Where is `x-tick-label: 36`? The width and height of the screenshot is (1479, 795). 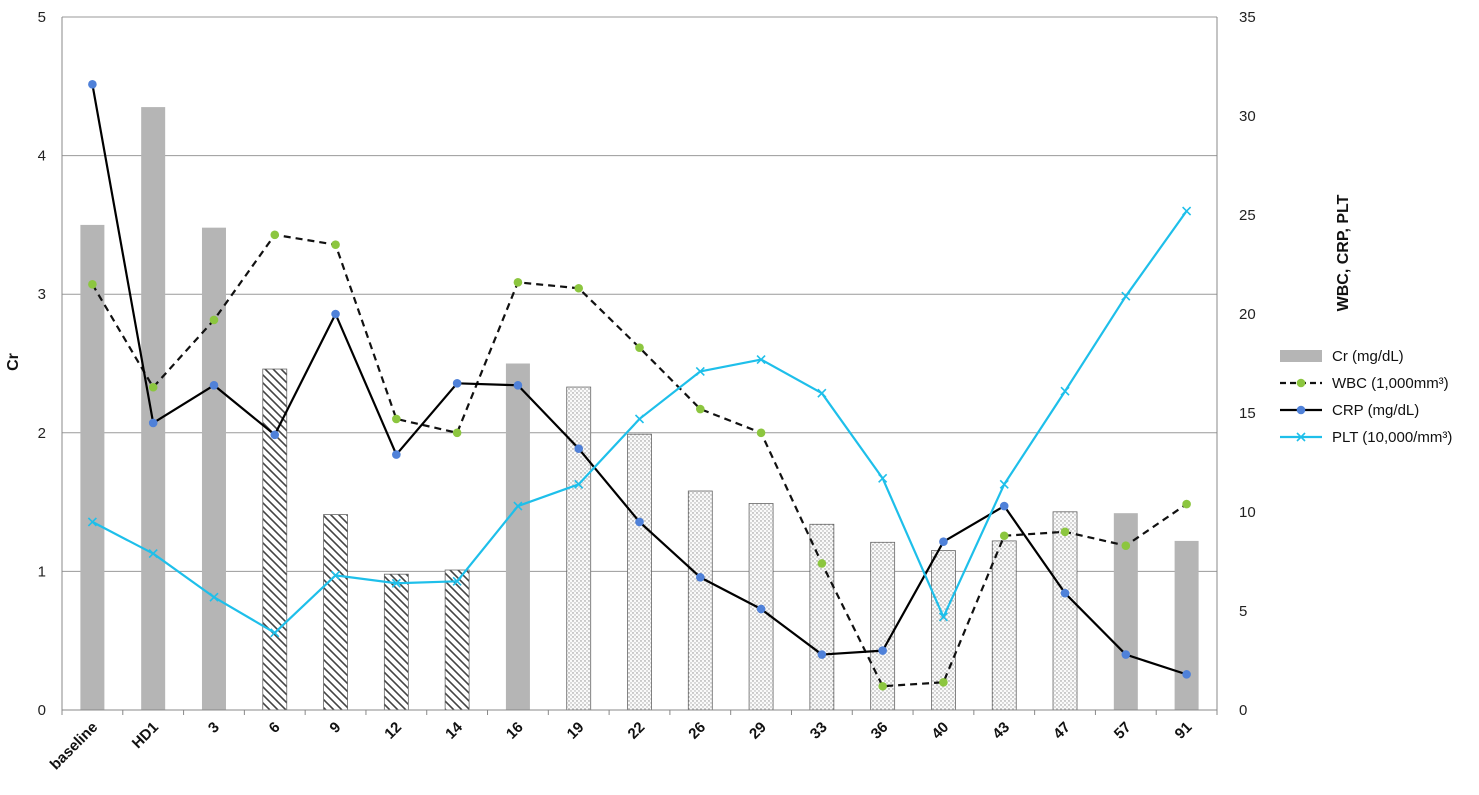 x-tick-label: 36 is located at coordinates (880, 731).